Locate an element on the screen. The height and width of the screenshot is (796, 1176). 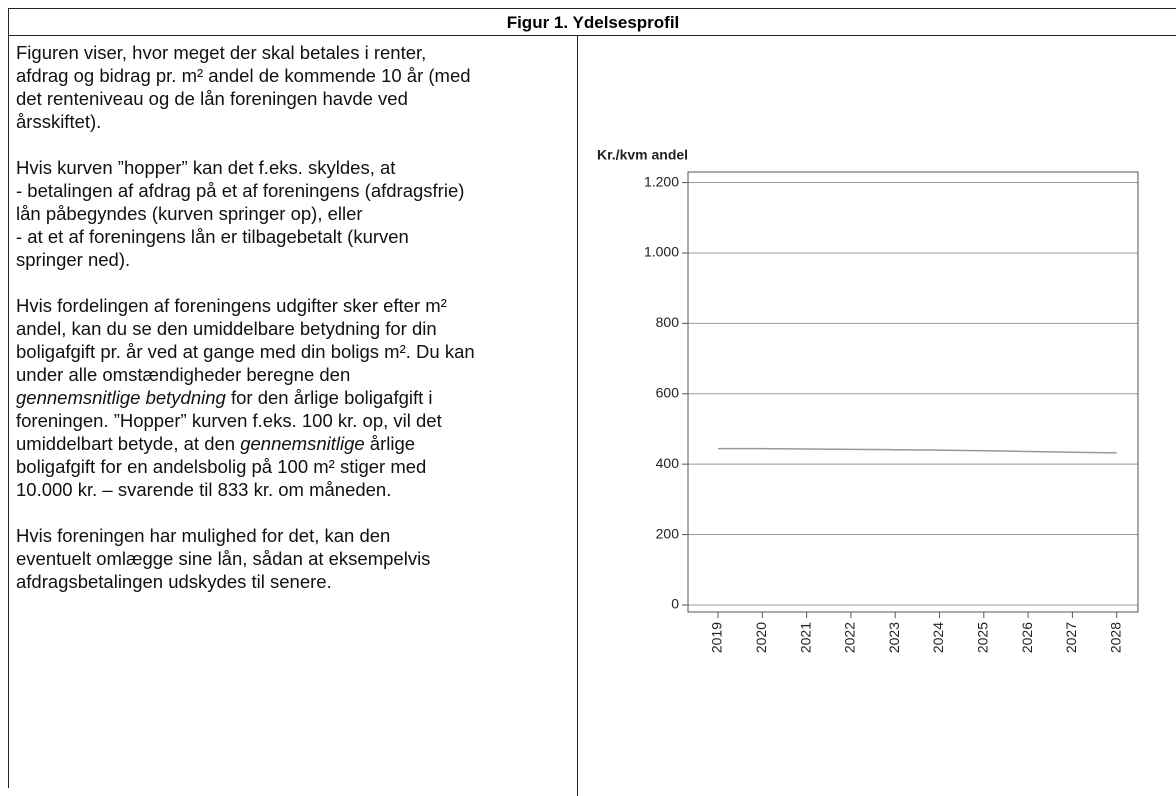
x-tick-label: 2025 is located at coordinates (983, 637).